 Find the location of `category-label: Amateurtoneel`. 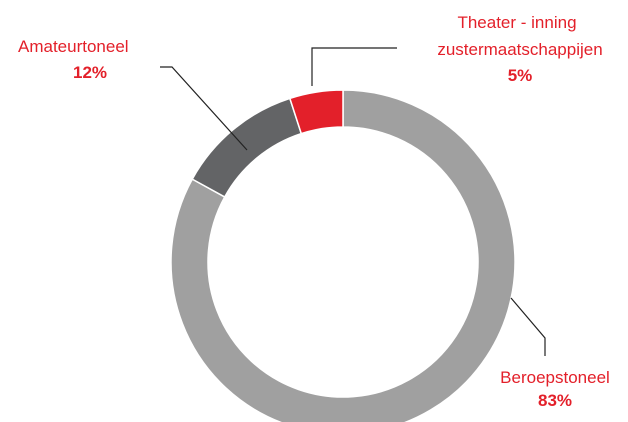

category-label: Amateurtoneel is located at coordinates (73, 46).